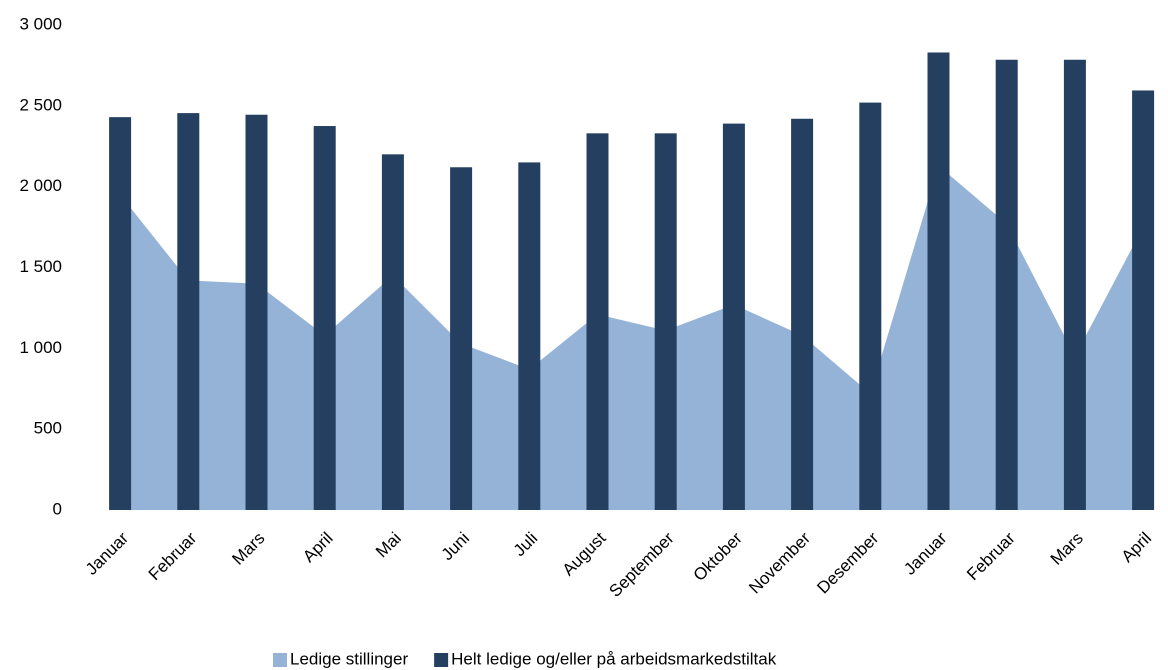 The width and height of the screenshot is (1168, 670). What do you see at coordinates (349, 658) in the screenshot?
I see `legend-label: Ledige stillinger` at bounding box center [349, 658].